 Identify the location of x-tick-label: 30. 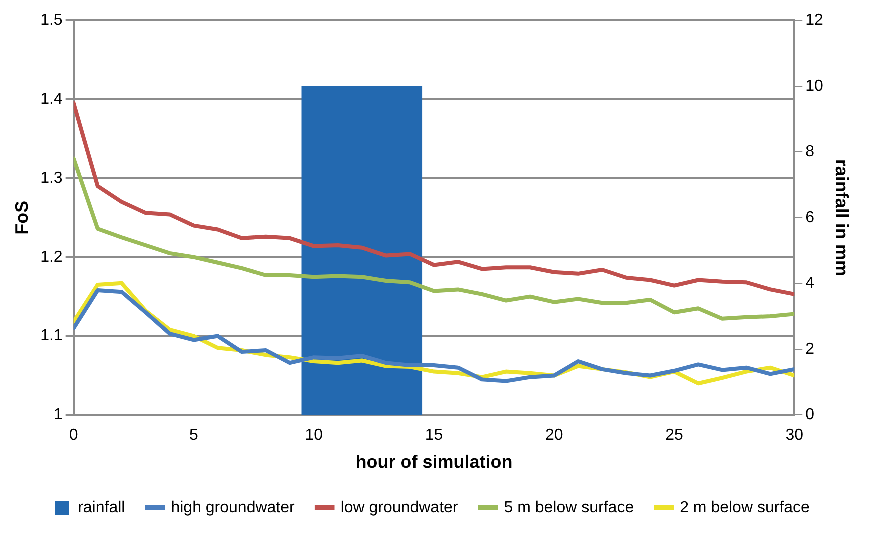
(795, 435).